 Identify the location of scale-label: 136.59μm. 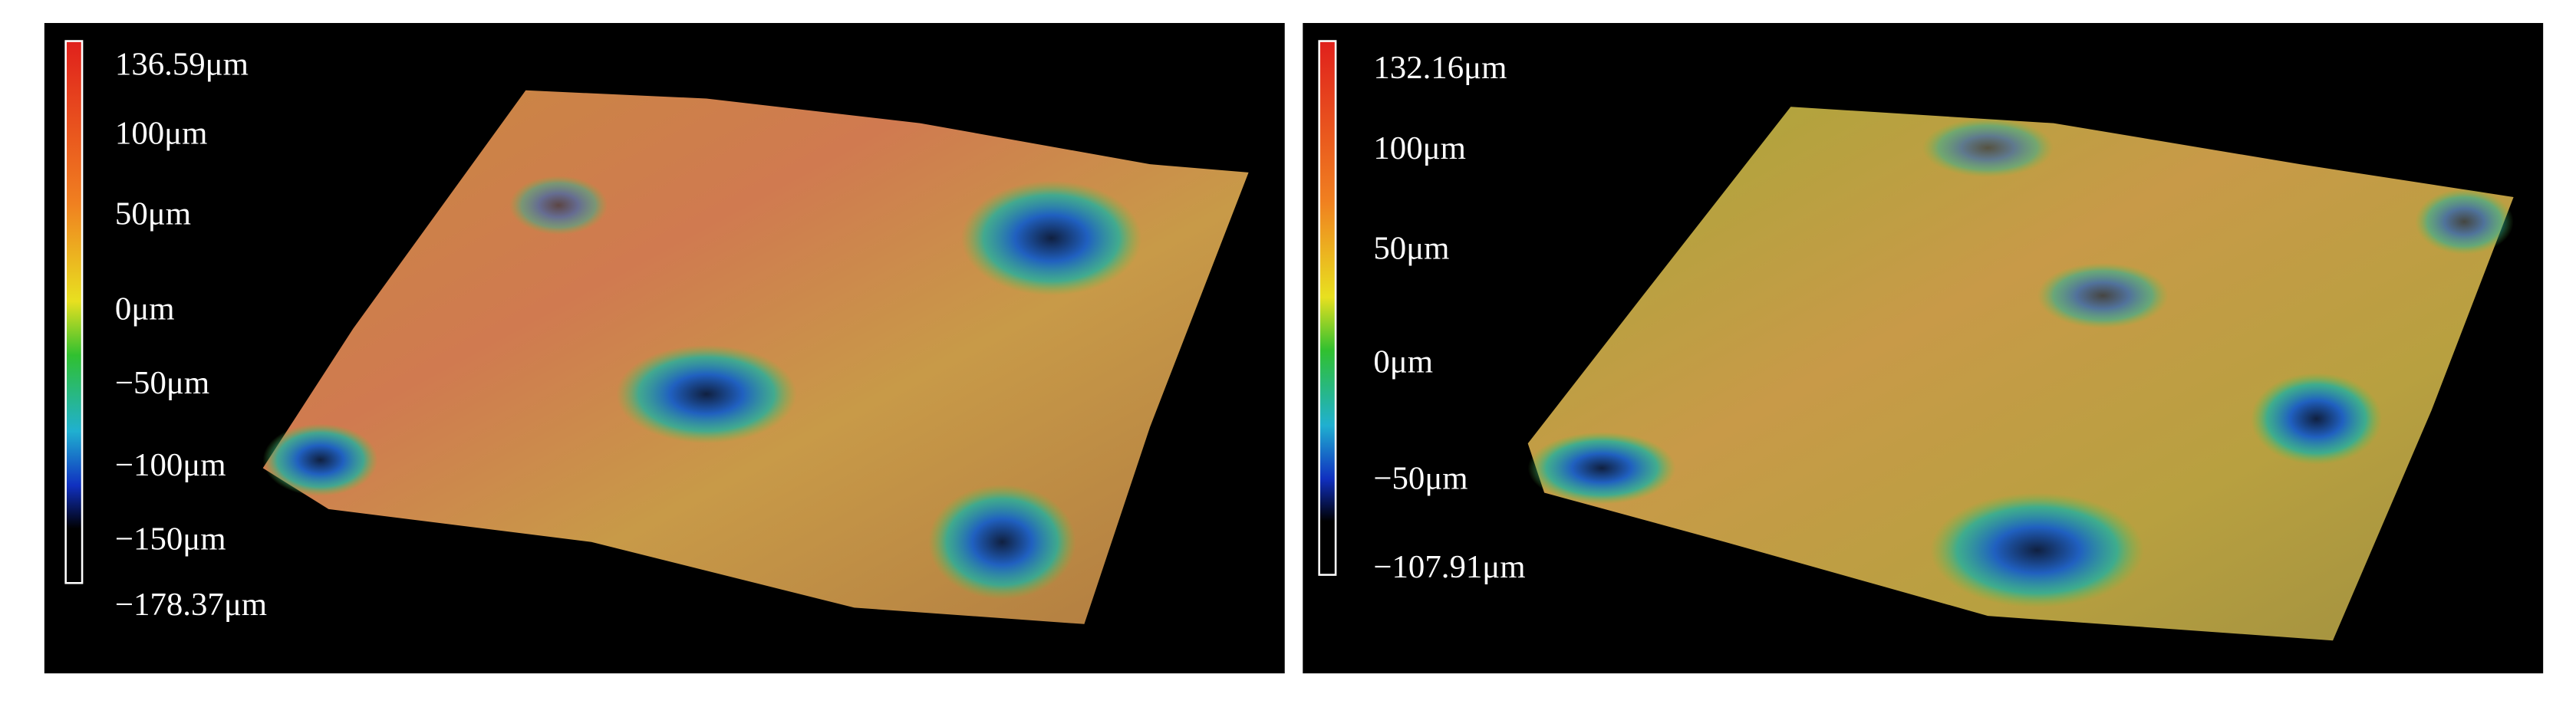
(182, 65).